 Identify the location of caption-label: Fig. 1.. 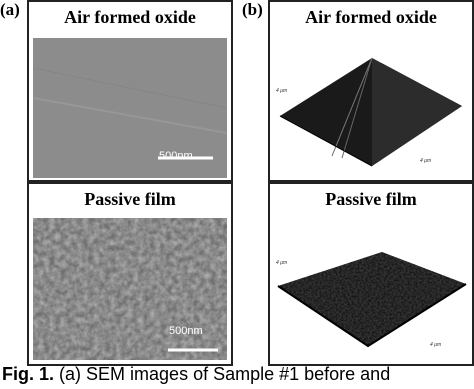
(28, 374).